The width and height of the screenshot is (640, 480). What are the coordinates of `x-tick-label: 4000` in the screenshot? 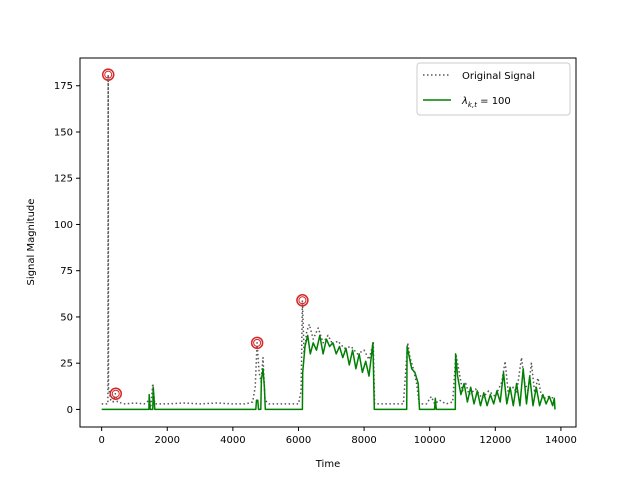 It's located at (232, 440).